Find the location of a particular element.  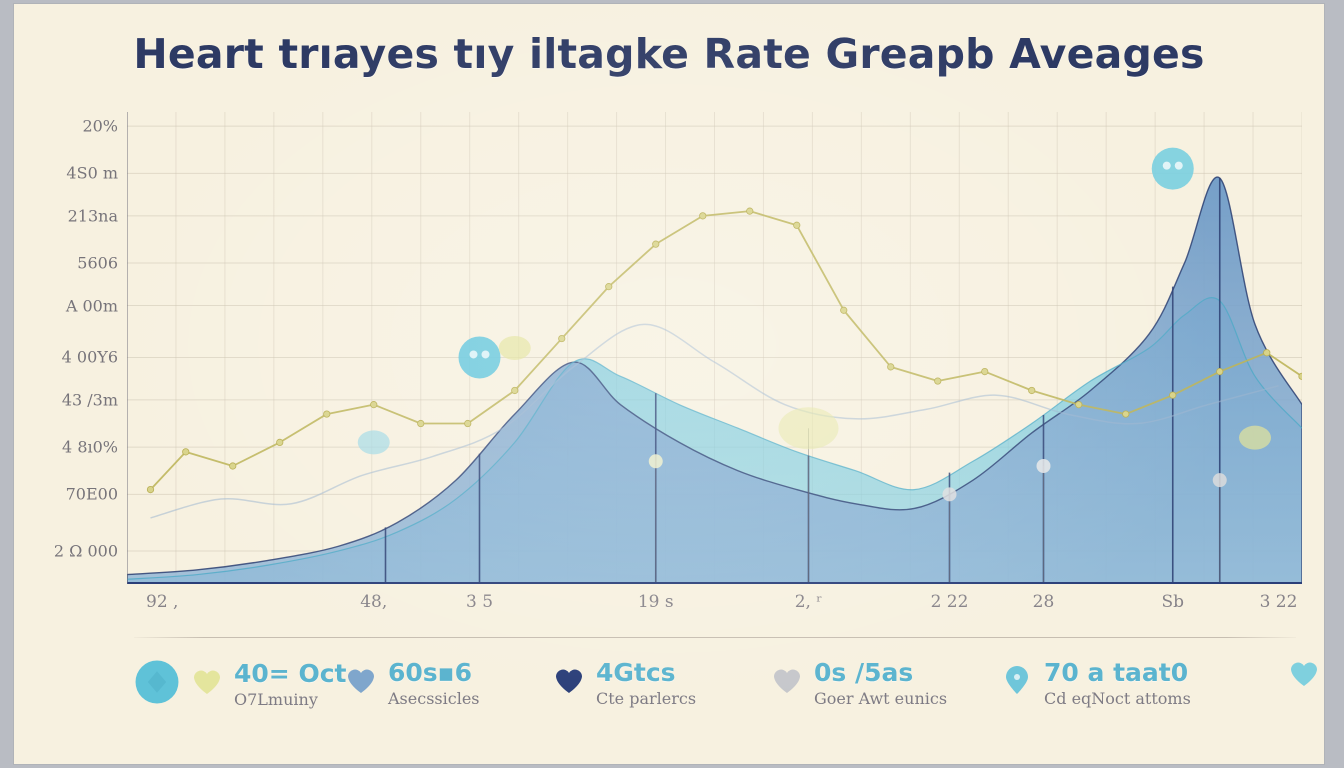

legend-text: 4Gtcs Cte parlercs is located at coordinates (646, 683).